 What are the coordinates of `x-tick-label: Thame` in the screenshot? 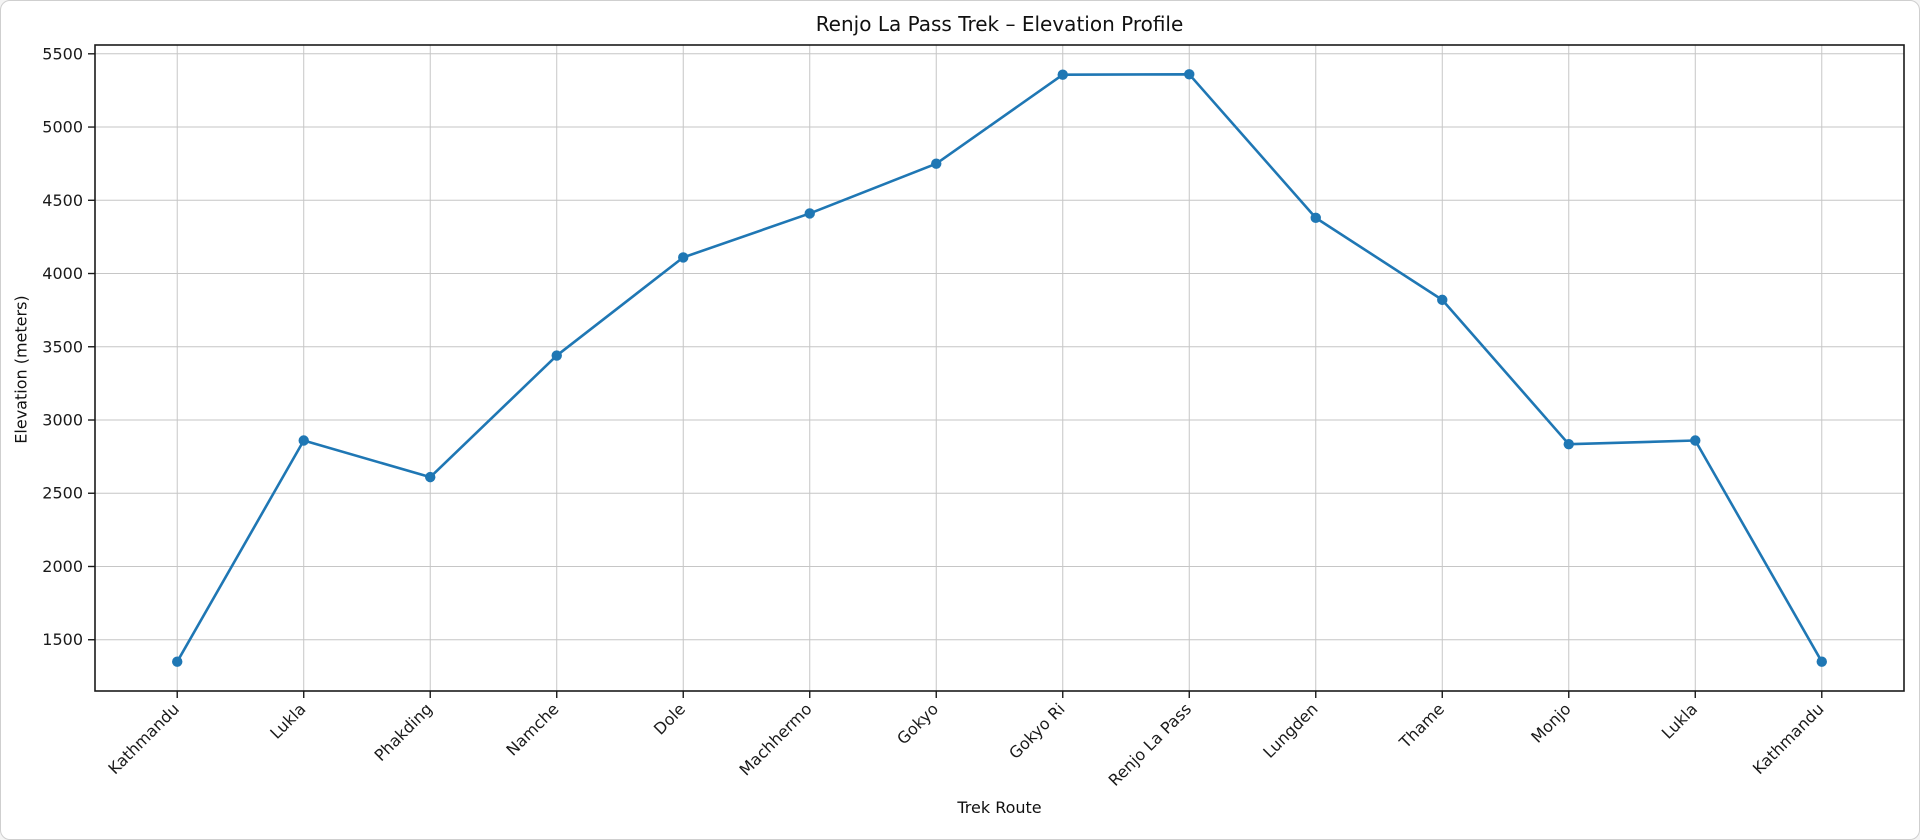 It's located at (1421, 725).